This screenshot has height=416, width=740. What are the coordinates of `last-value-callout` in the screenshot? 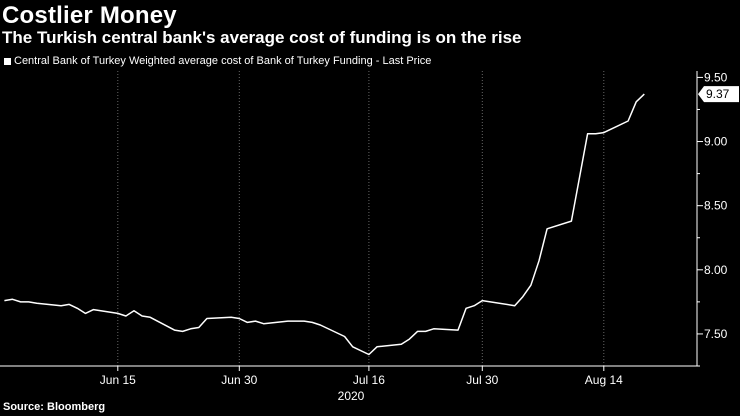 It's located at (718, 94).